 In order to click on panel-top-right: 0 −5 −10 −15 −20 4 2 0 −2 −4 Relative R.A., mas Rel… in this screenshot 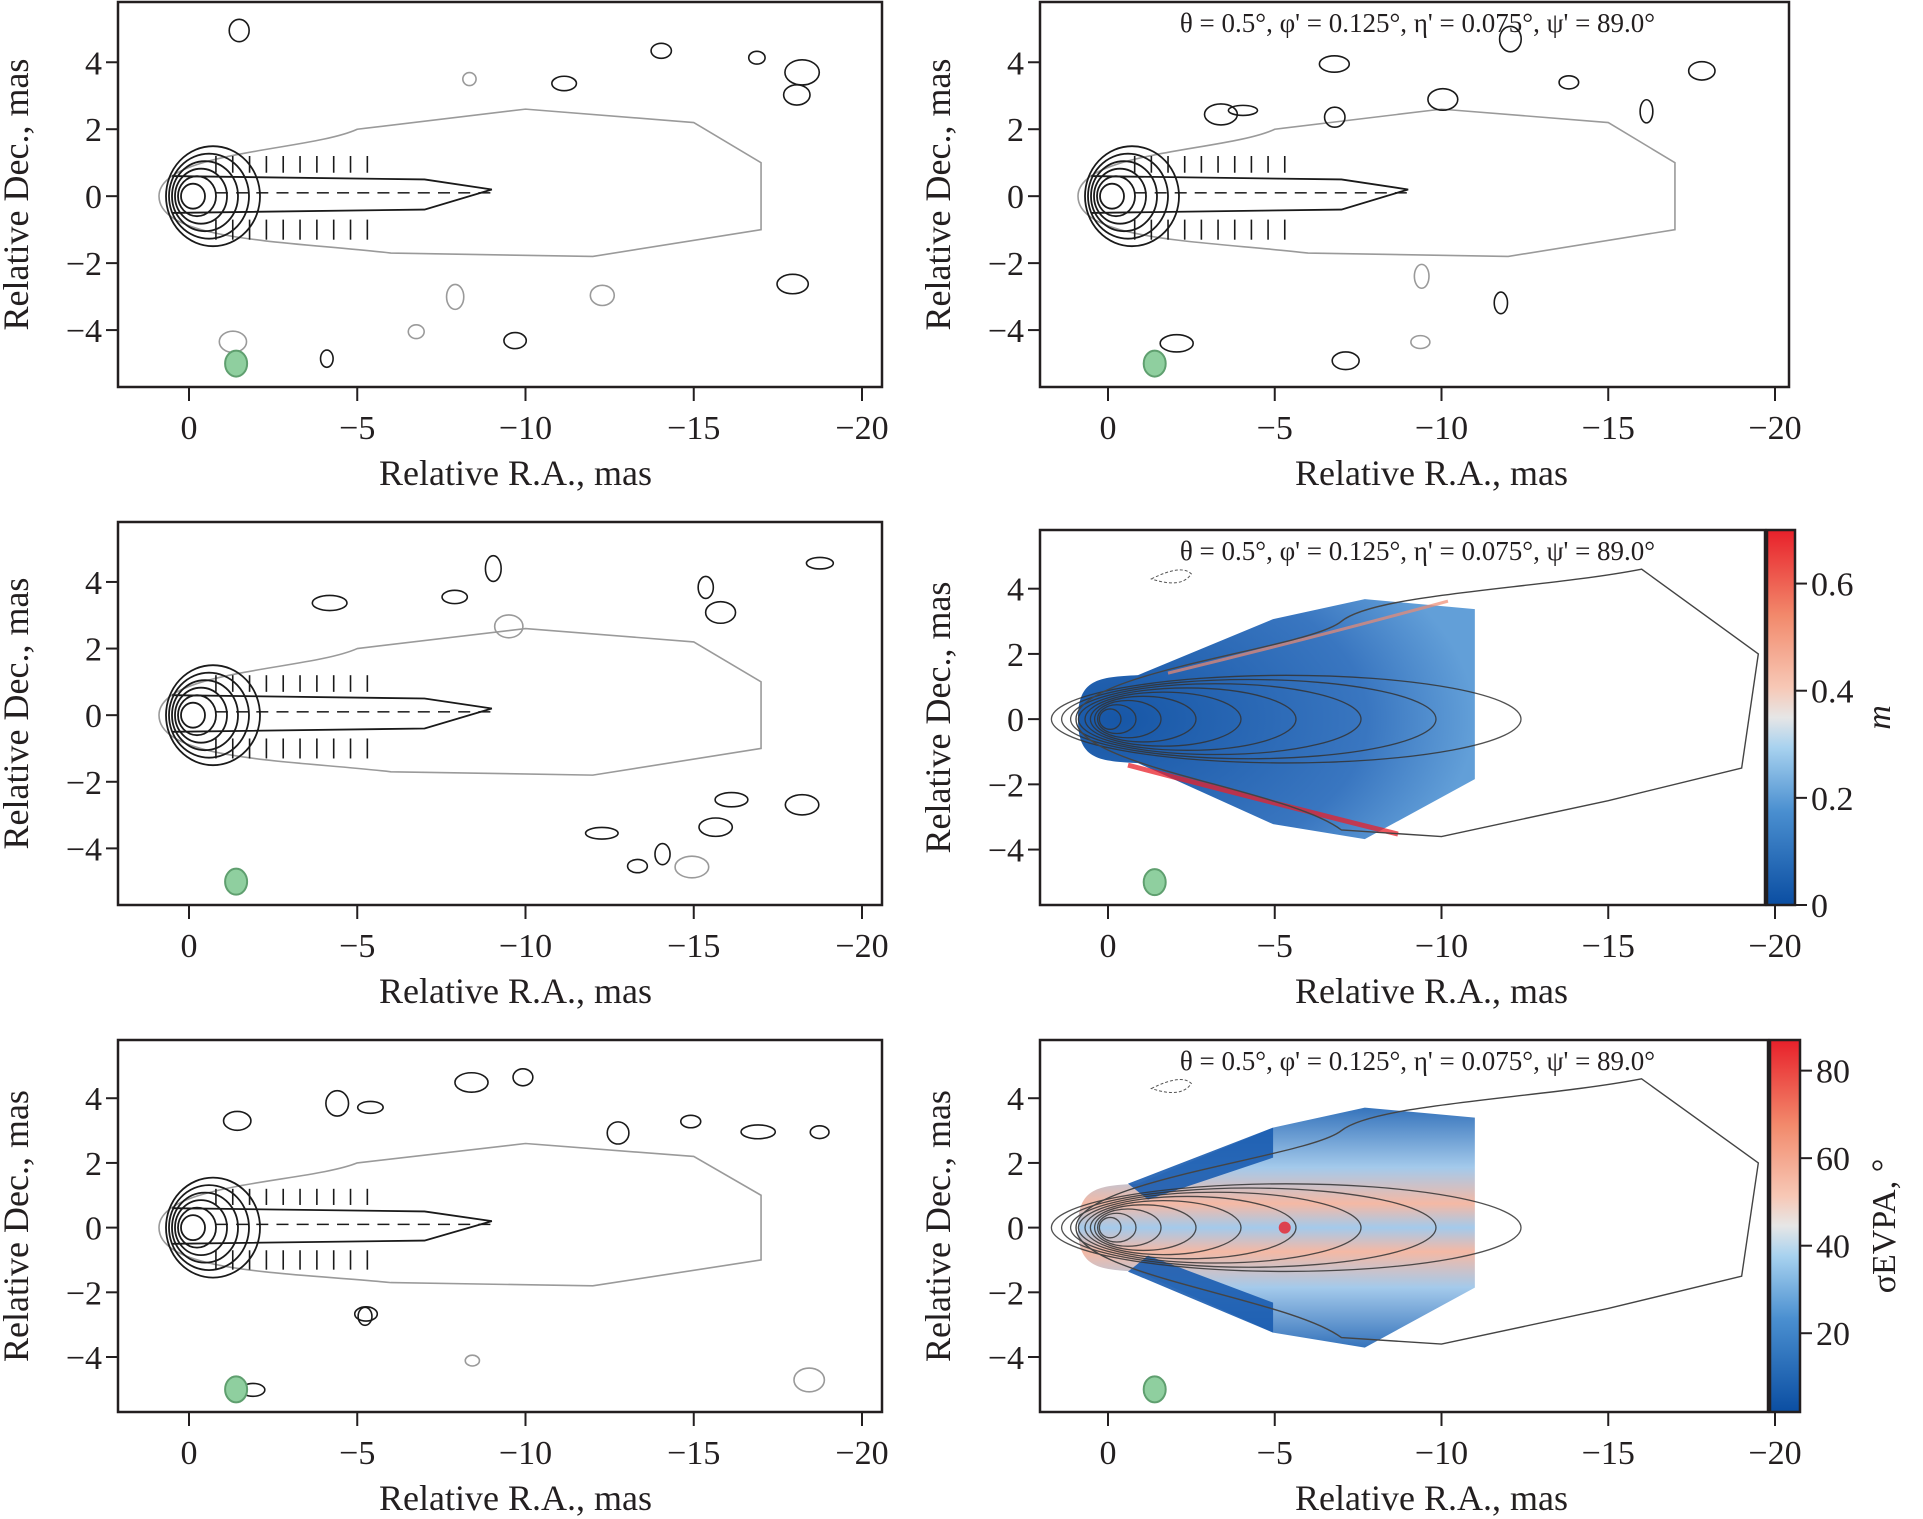, I will do `click(1360, 246)`.